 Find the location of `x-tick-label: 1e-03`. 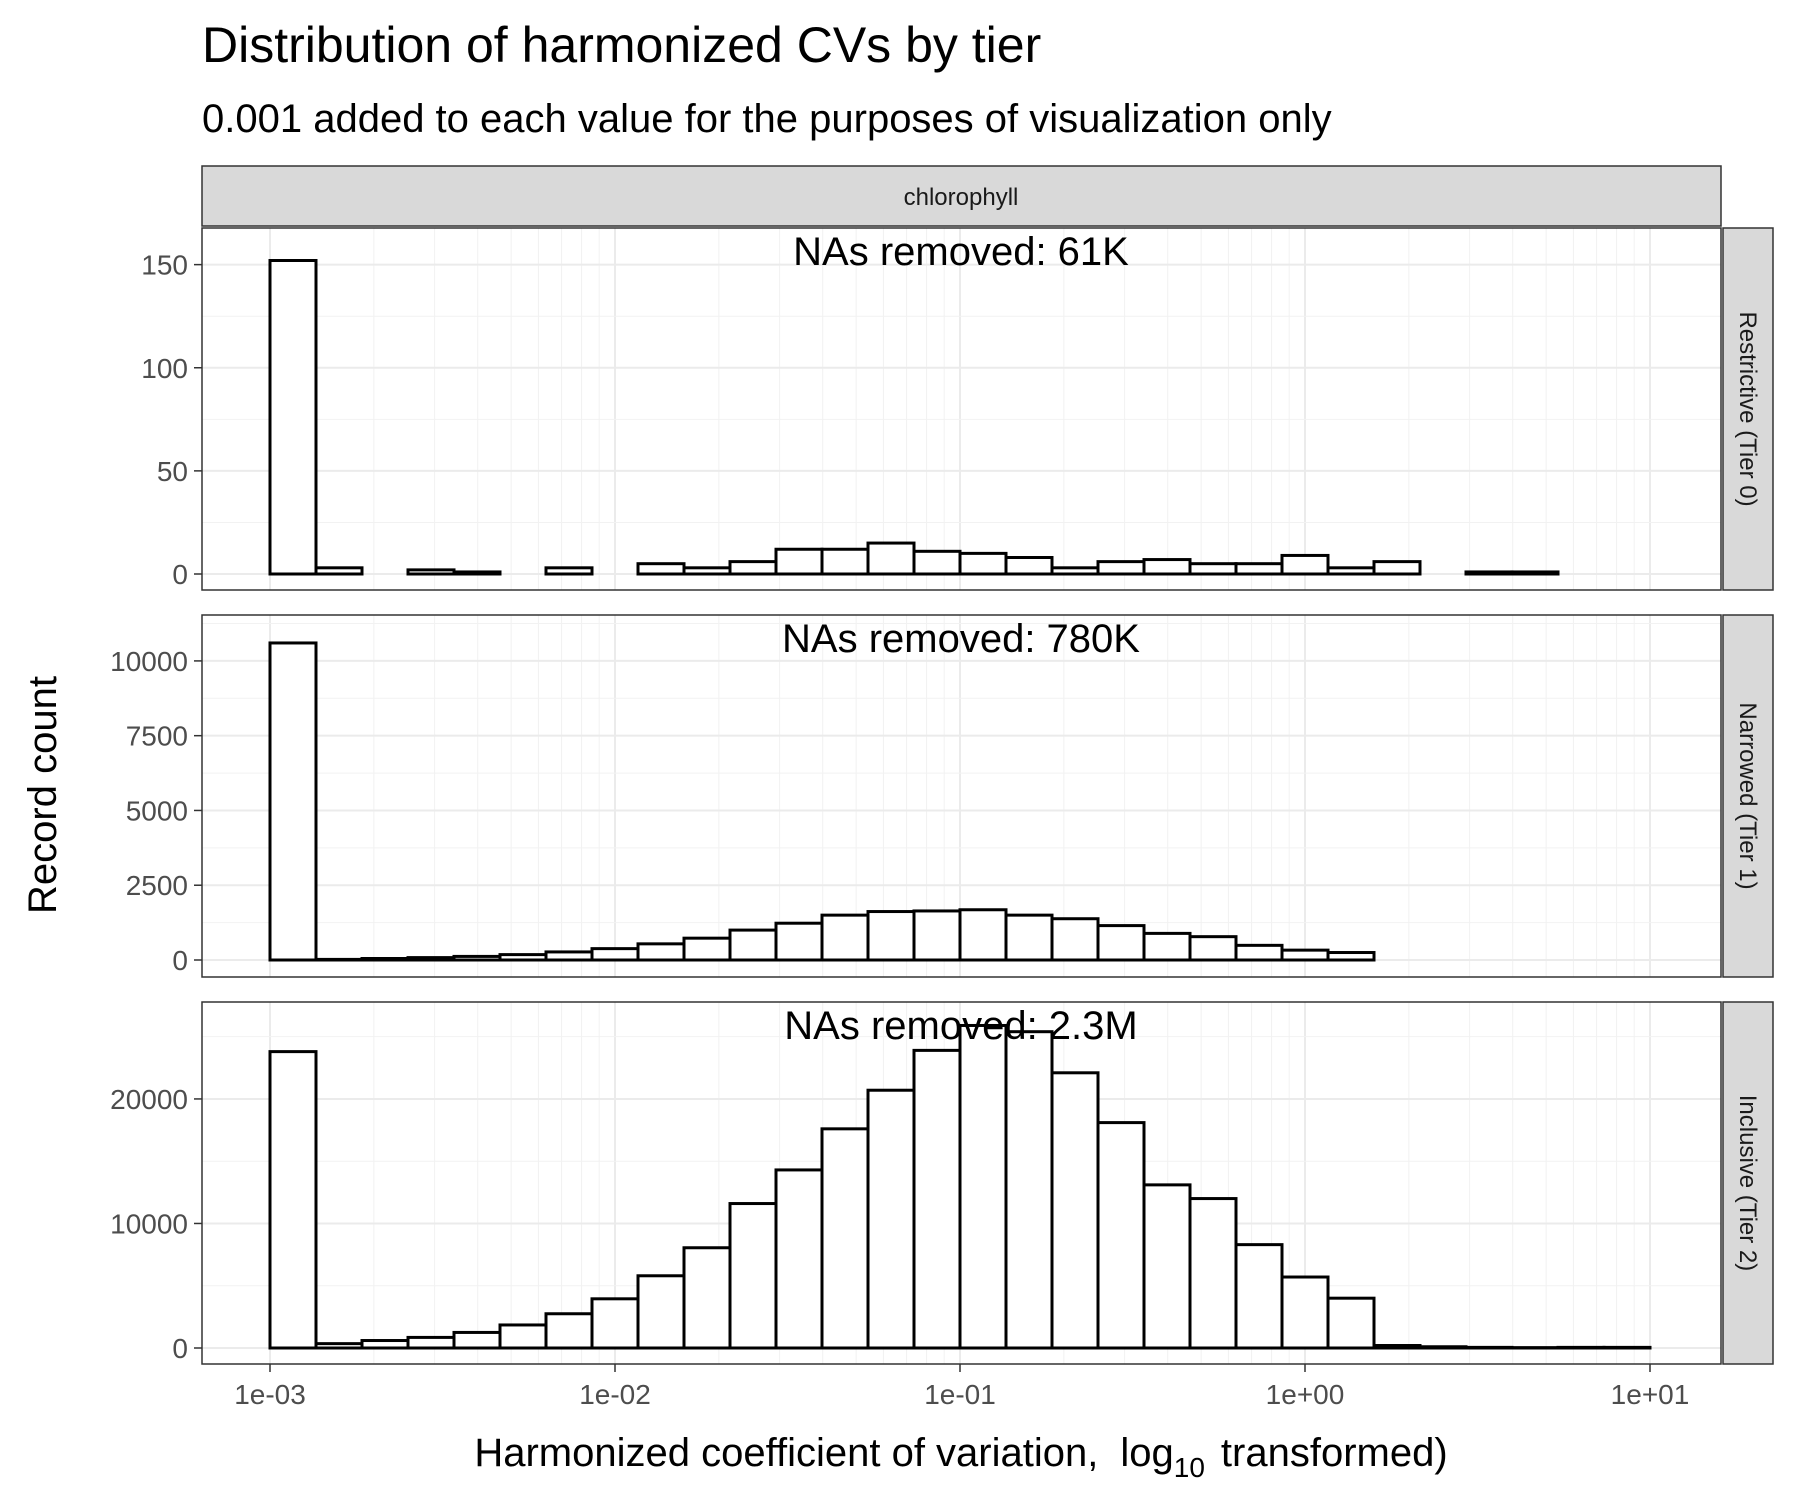

x-tick-label: 1e-03 is located at coordinates (270, 1394).